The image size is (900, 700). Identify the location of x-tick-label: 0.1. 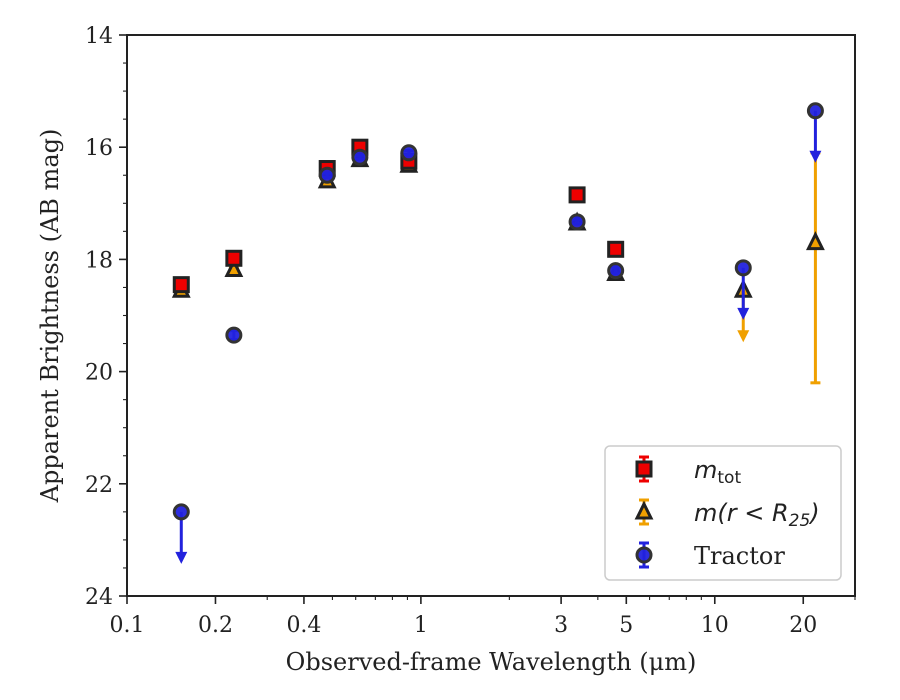
(127, 625).